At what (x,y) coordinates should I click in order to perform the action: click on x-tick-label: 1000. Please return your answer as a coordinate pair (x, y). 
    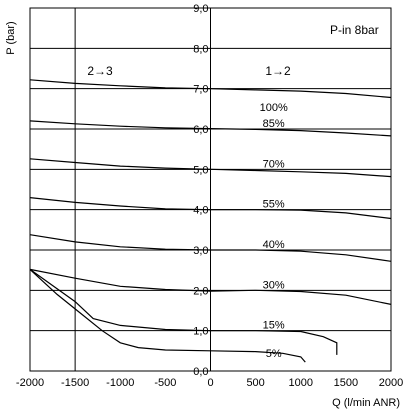
    Looking at the image, I should click on (301, 383).